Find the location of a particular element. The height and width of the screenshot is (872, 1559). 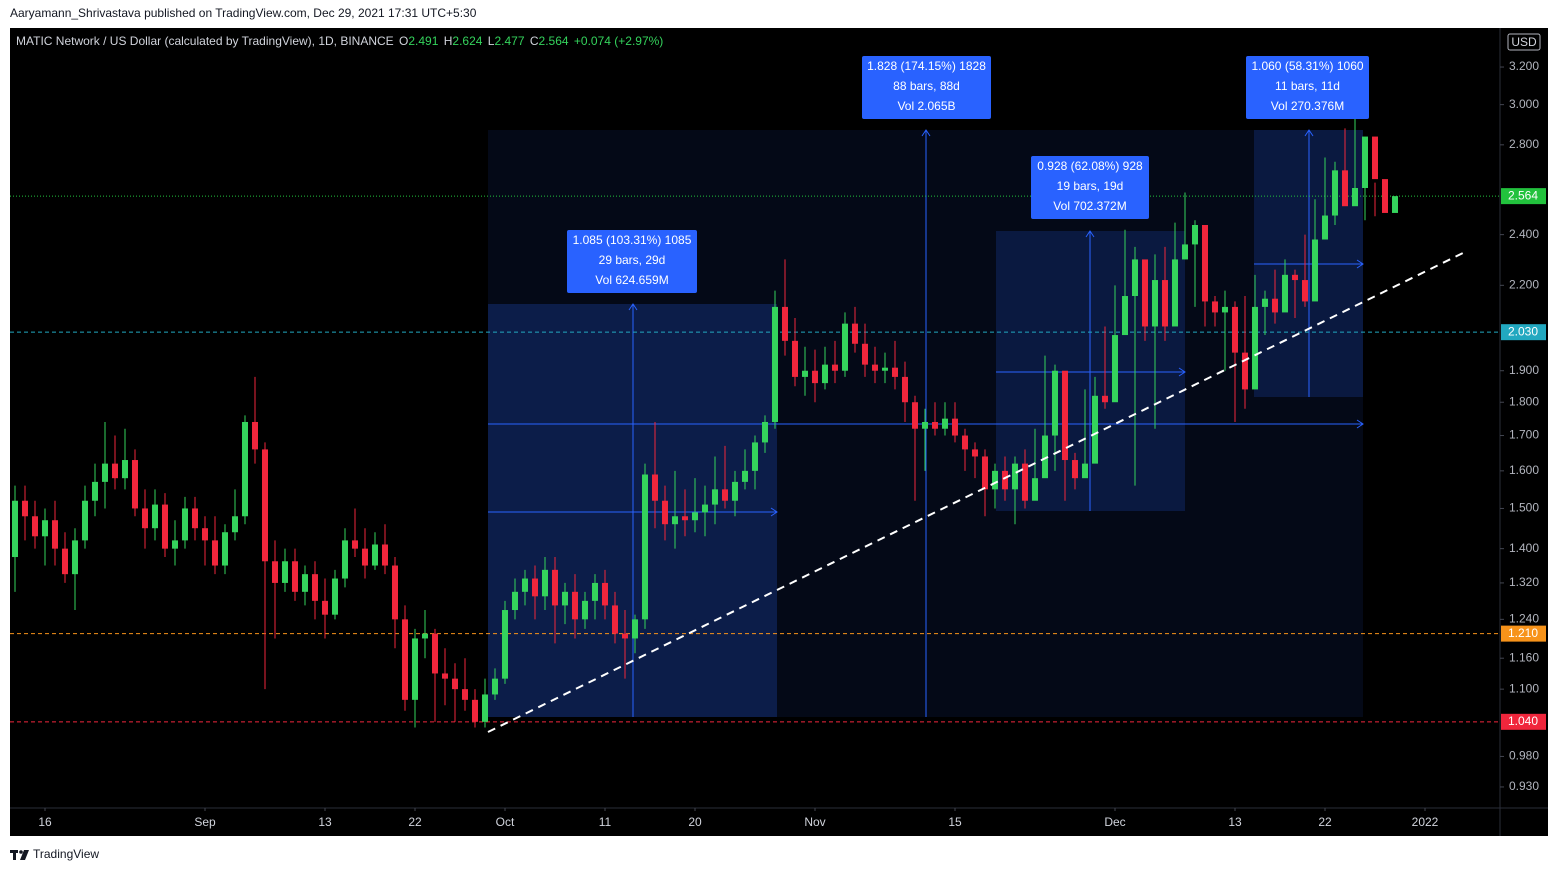

measure-label: 11 bars, 11d is located at coordinates (1307, 86).